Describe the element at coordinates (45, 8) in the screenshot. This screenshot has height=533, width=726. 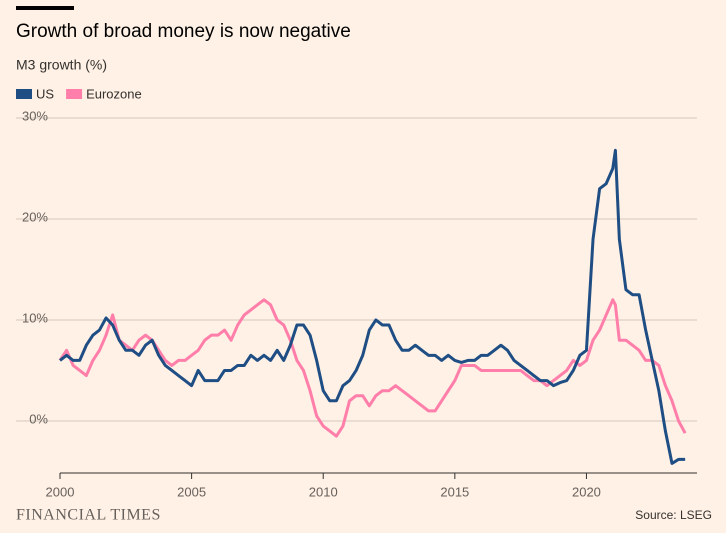
I see `brand-bar` at that location.